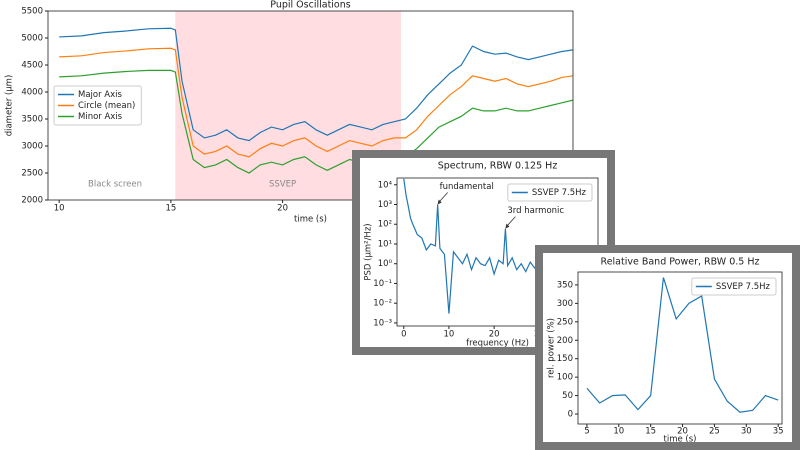 The width and height of the screenshot is (800, 450). Describe the element at coordinates (100, 95) in the screenshot. I see `legend-label: Major Axis` at that location.